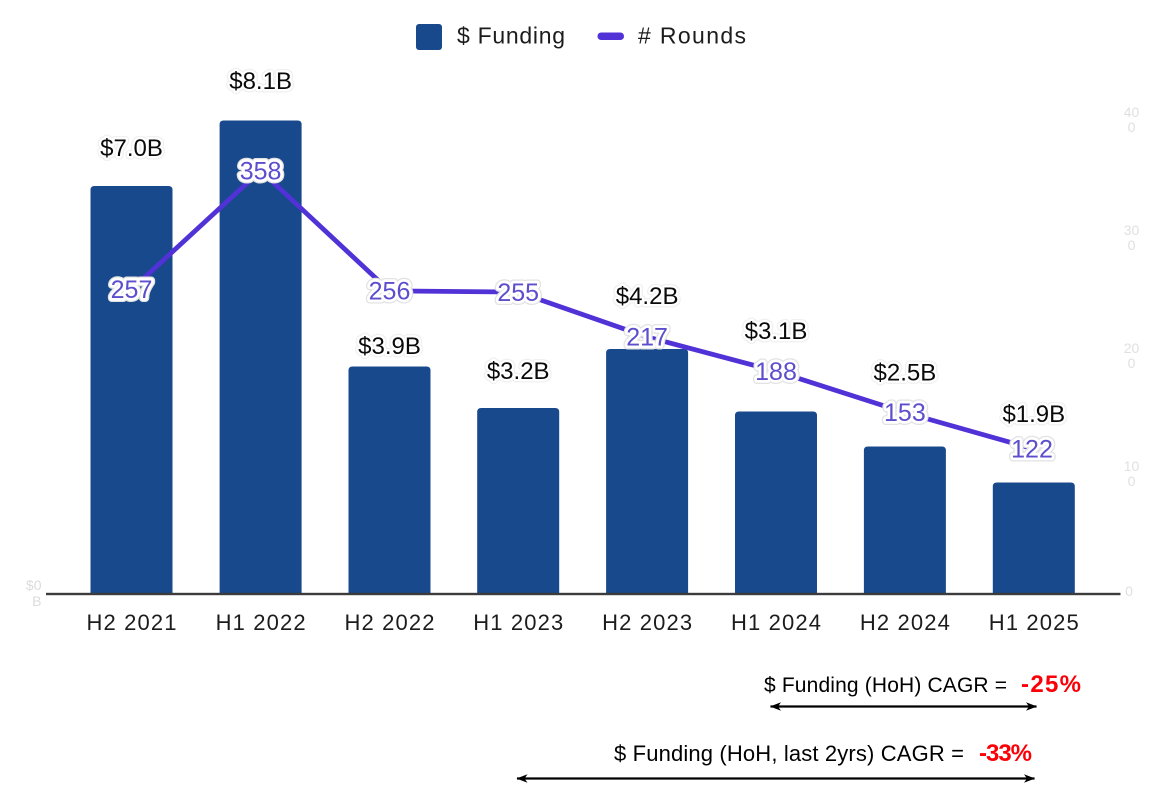 The image size is (1152, 809). What do you see at coordinates (131, 148) in the screenshot?
I see `svg-text: $7.0B` at bounding box center [131, 148].